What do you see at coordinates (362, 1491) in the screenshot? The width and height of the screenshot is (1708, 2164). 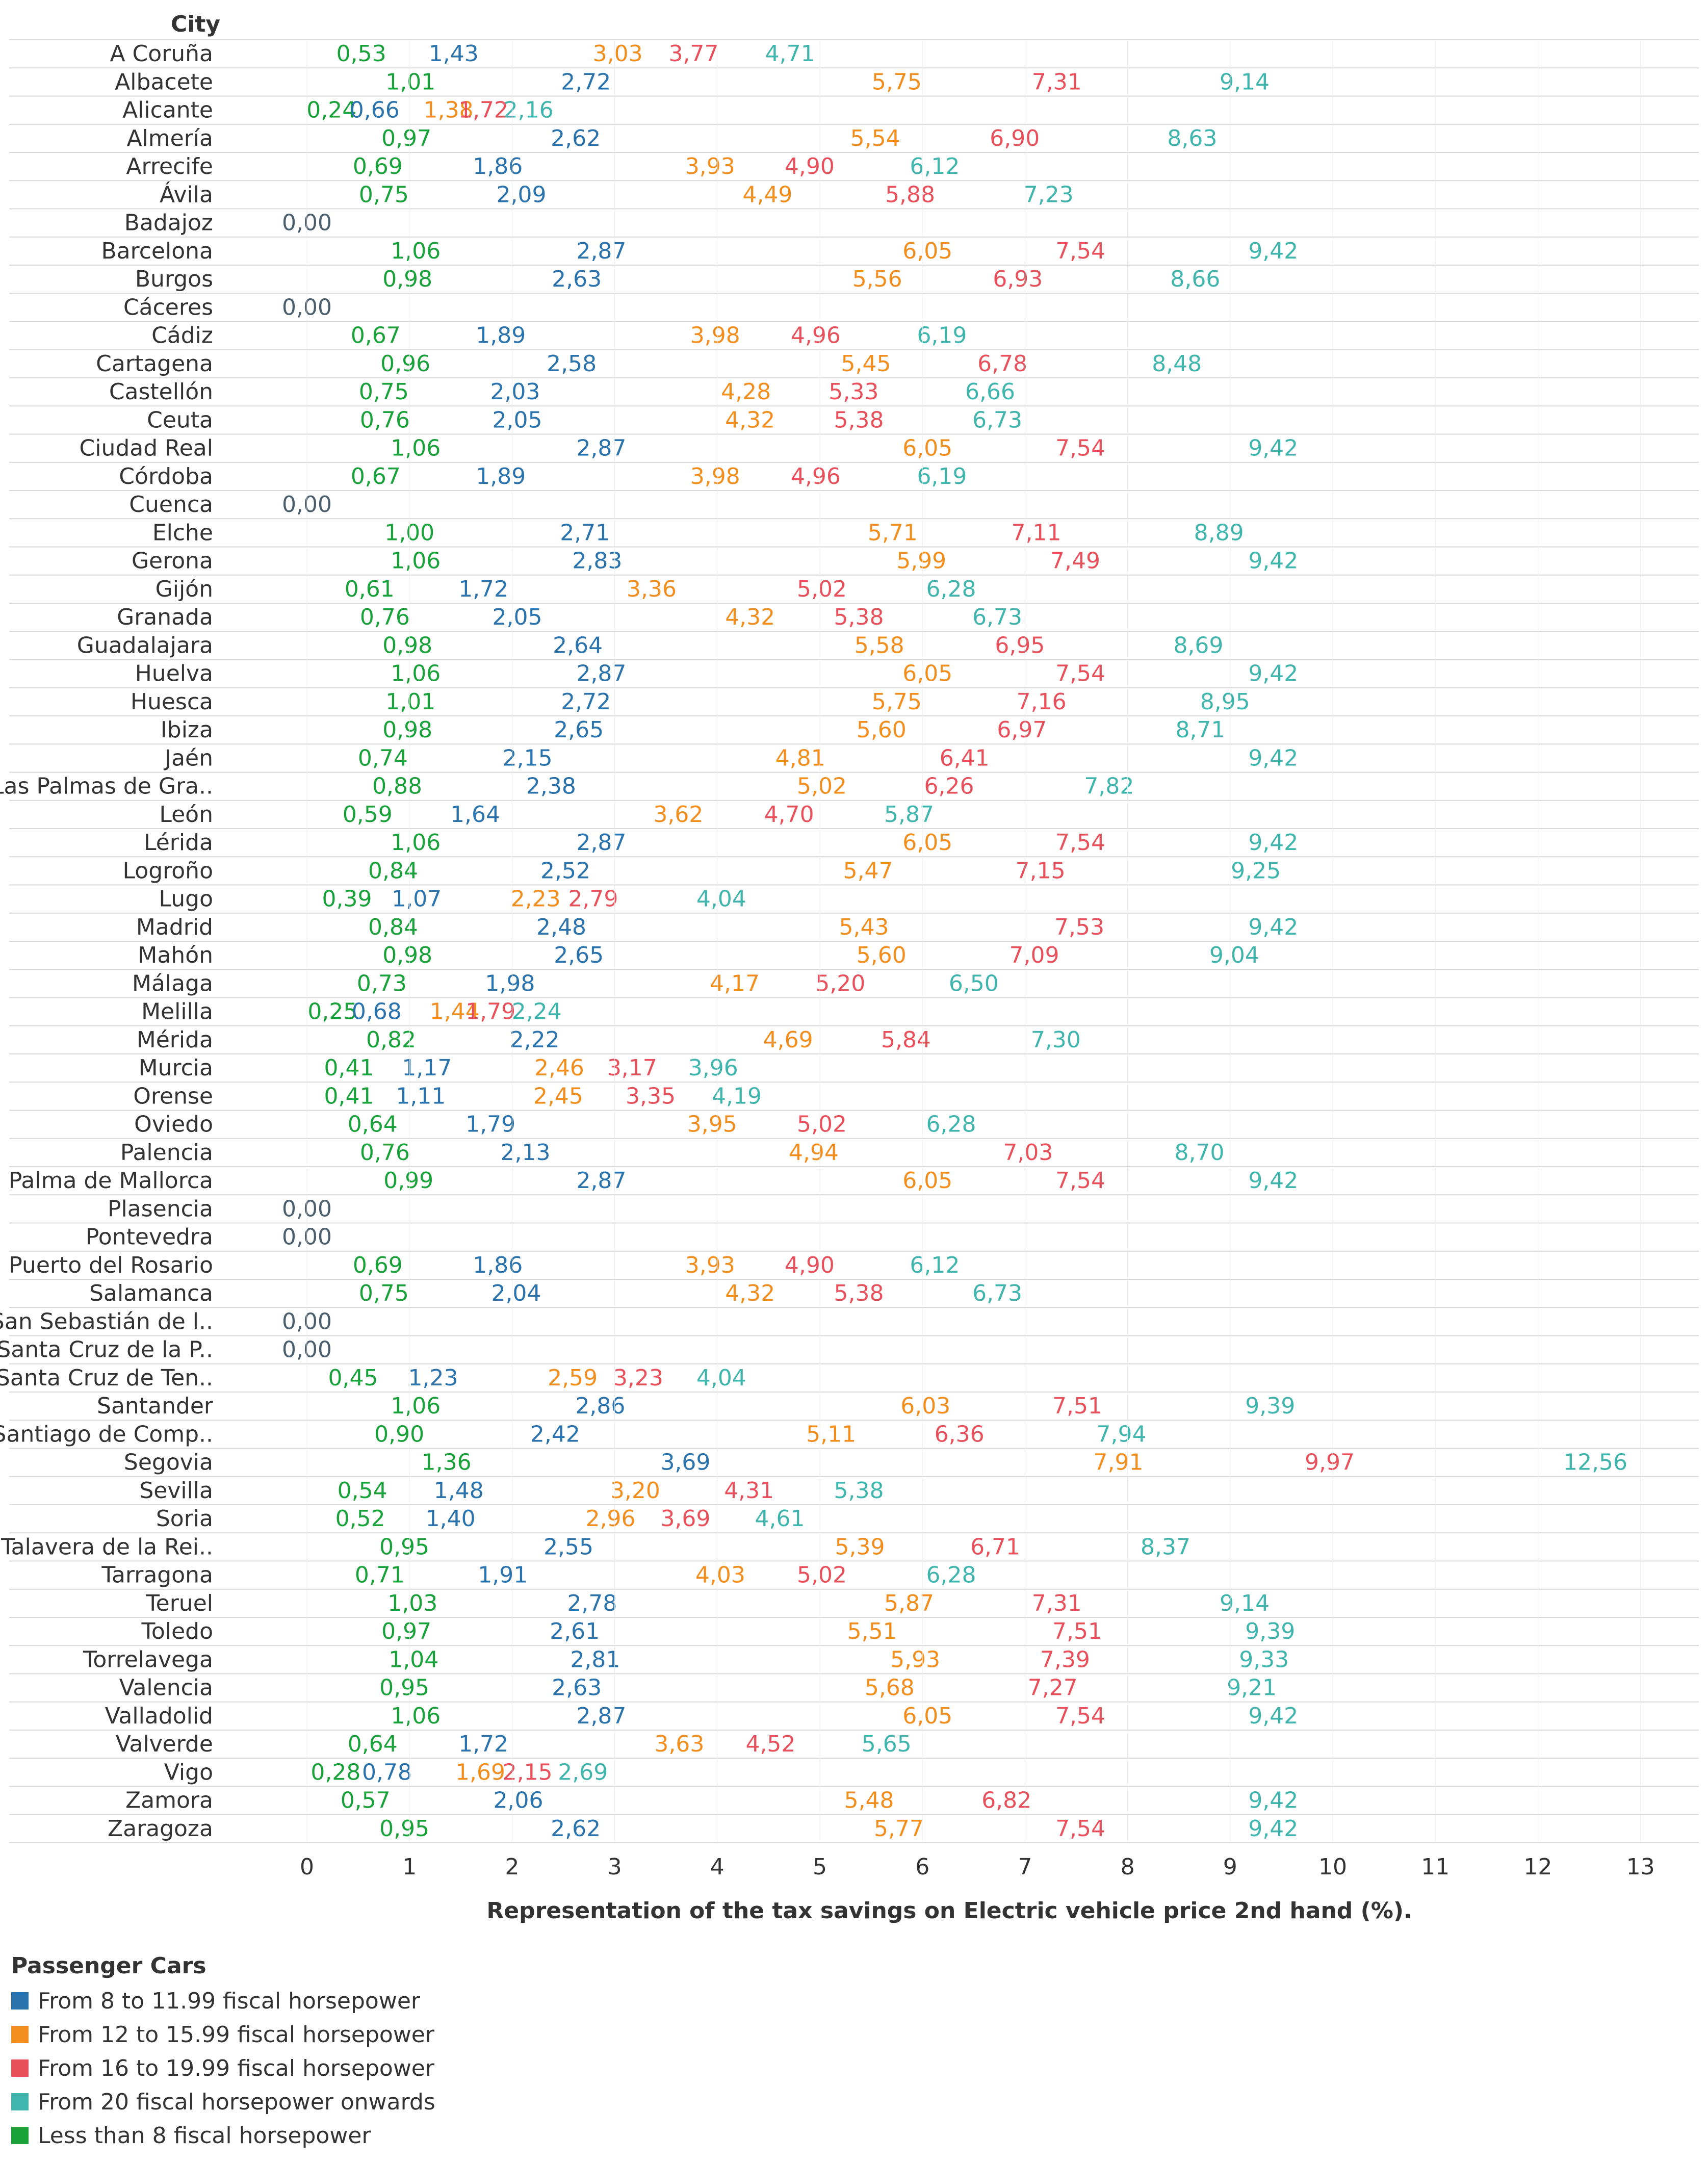 I see `value-label-lt8: 0,54` at bounding box center [362, 1491].